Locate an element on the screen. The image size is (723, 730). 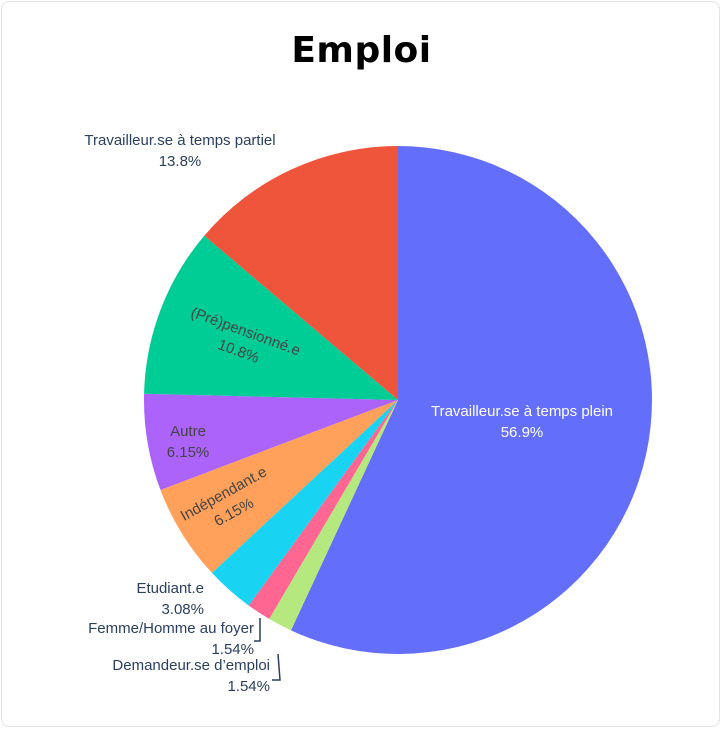
slice-label: Travailleur.se à temps plein 56.9% is located at coordinates (522, 422).